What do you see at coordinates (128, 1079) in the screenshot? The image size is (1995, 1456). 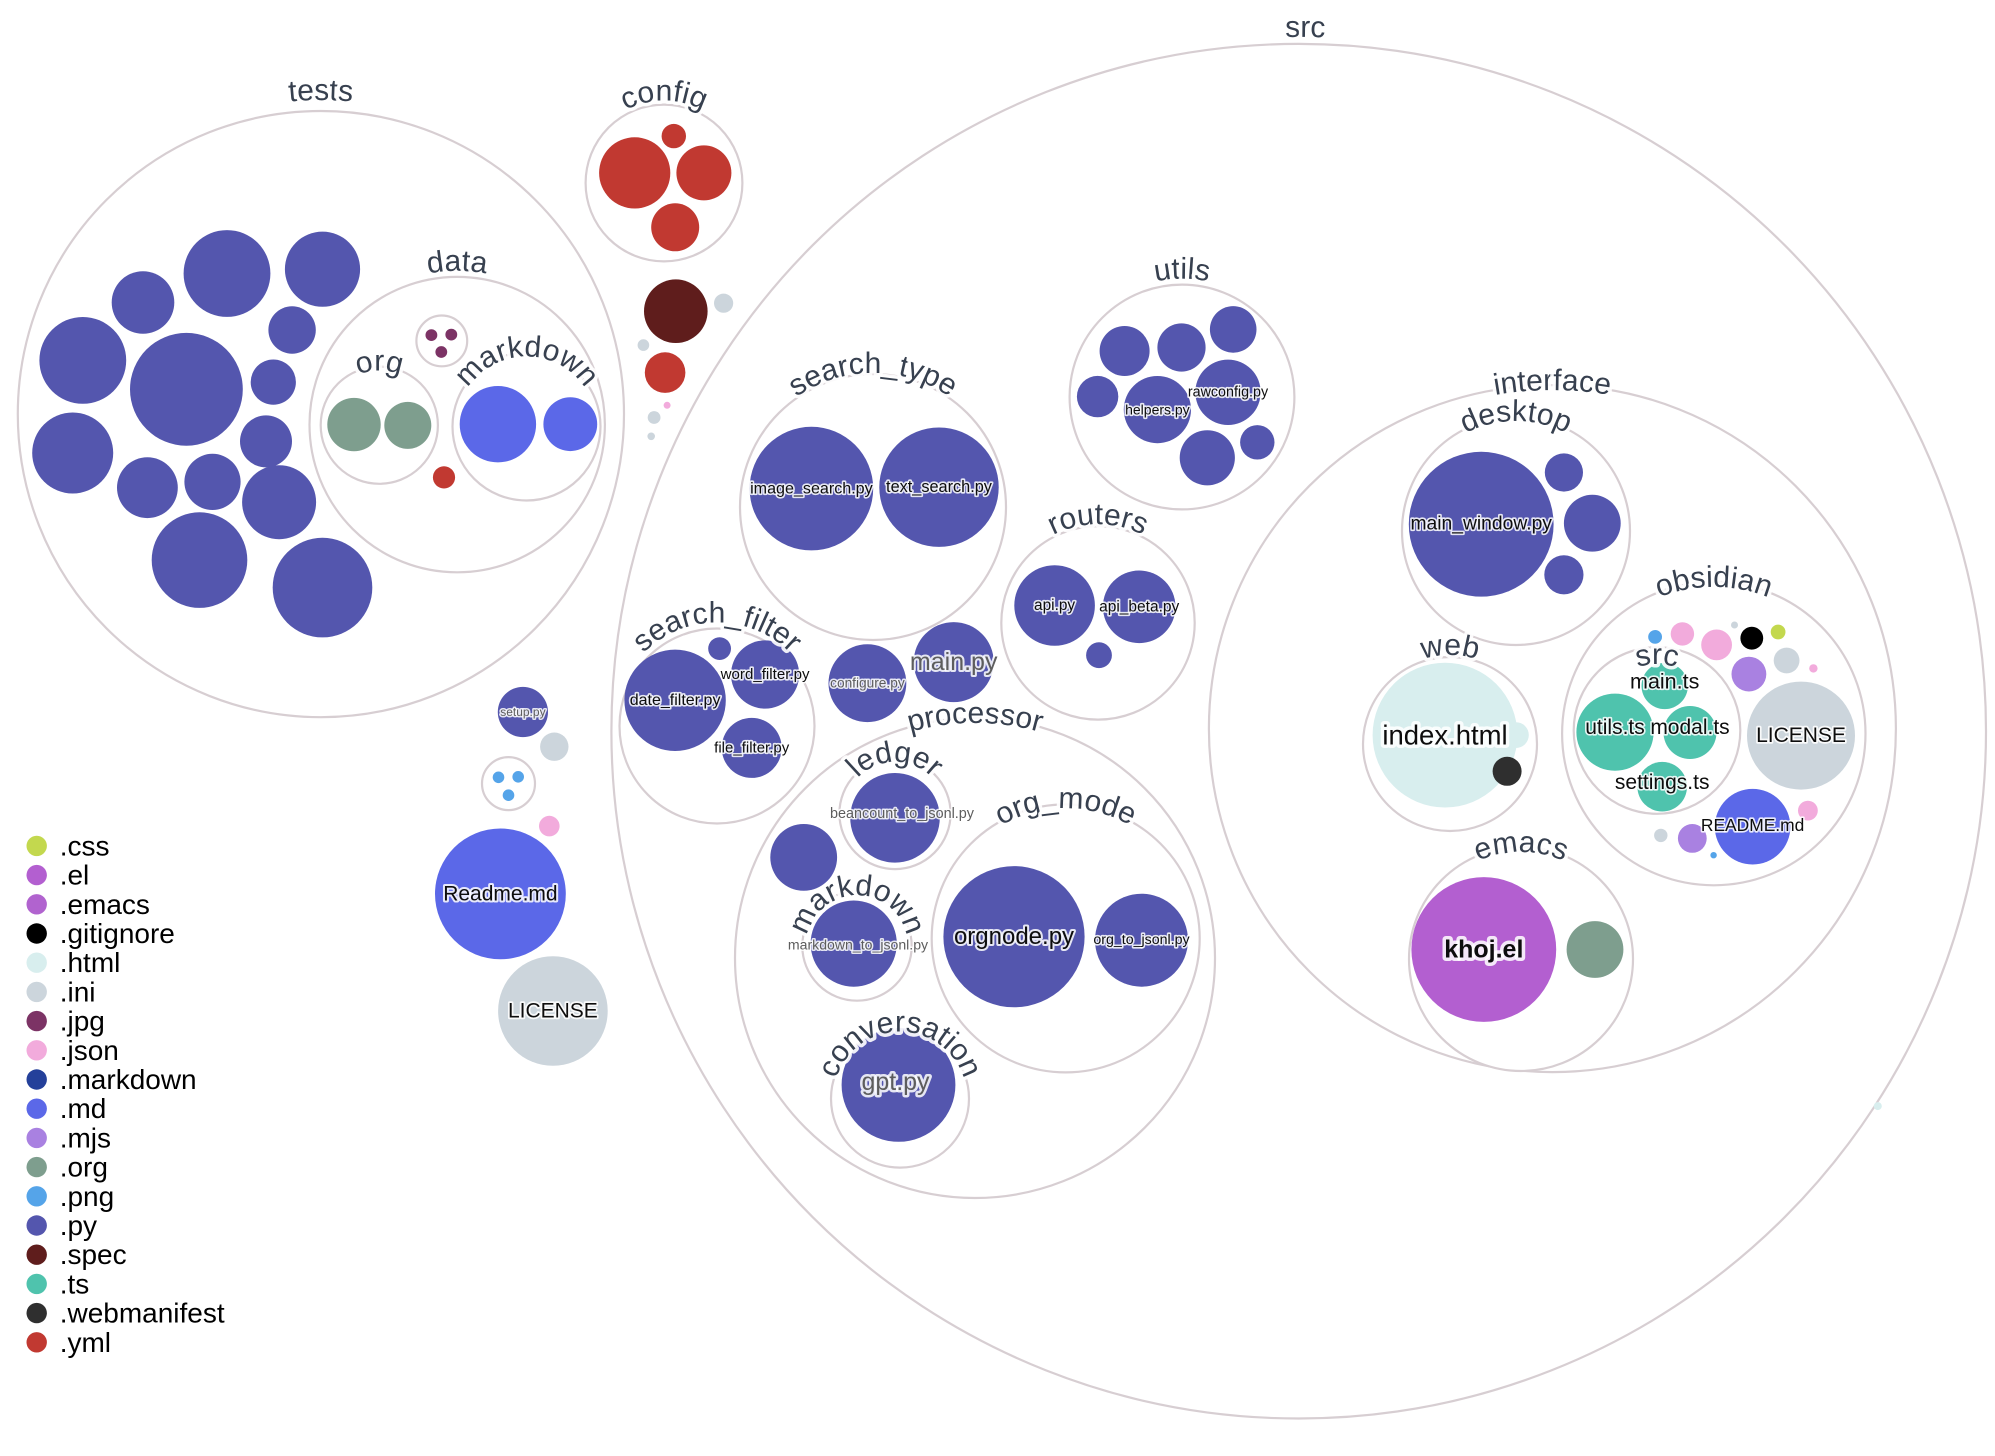 I see `svg-text: .markdown` at bounding box center [128, 1079].